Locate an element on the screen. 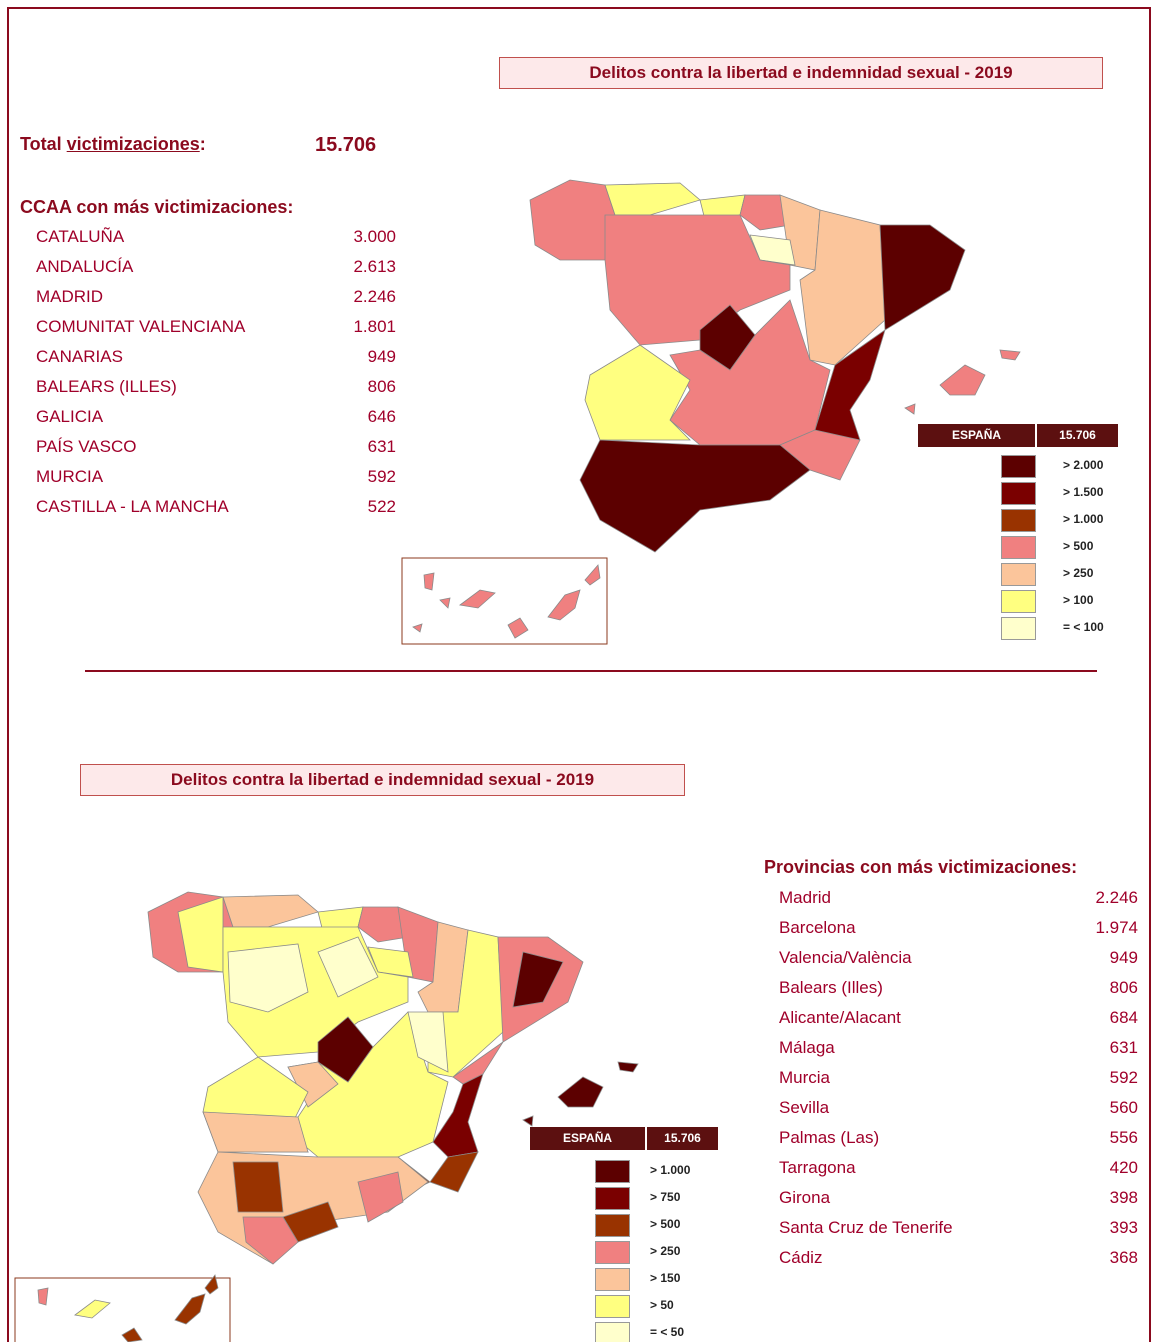 The height and width of the screenshot is (1342, 1158). row-value: 560 is located at coordinates (1123, 1107).